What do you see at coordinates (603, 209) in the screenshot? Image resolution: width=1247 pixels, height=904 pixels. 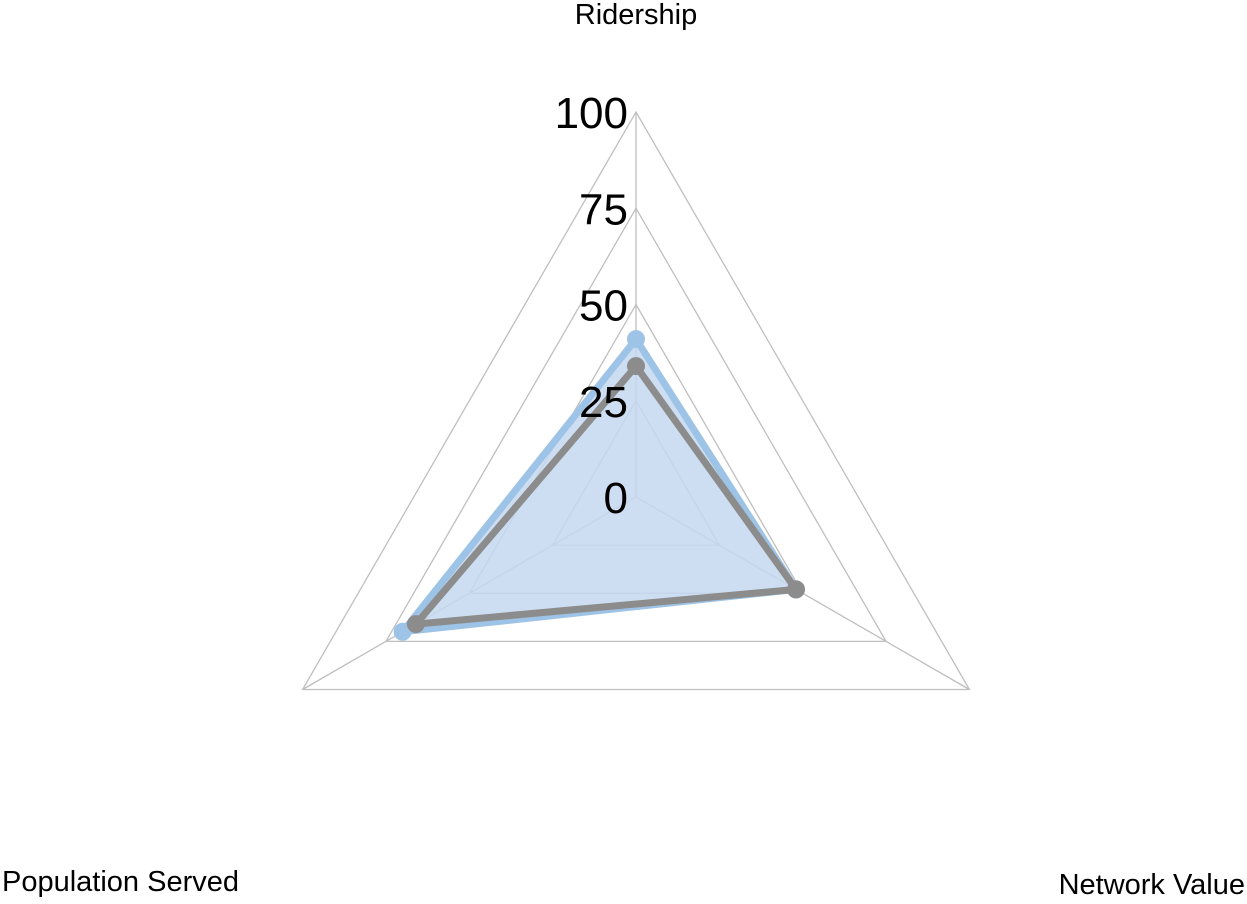 I see `tick-label-75: 75` at bounding box center [603, 209].